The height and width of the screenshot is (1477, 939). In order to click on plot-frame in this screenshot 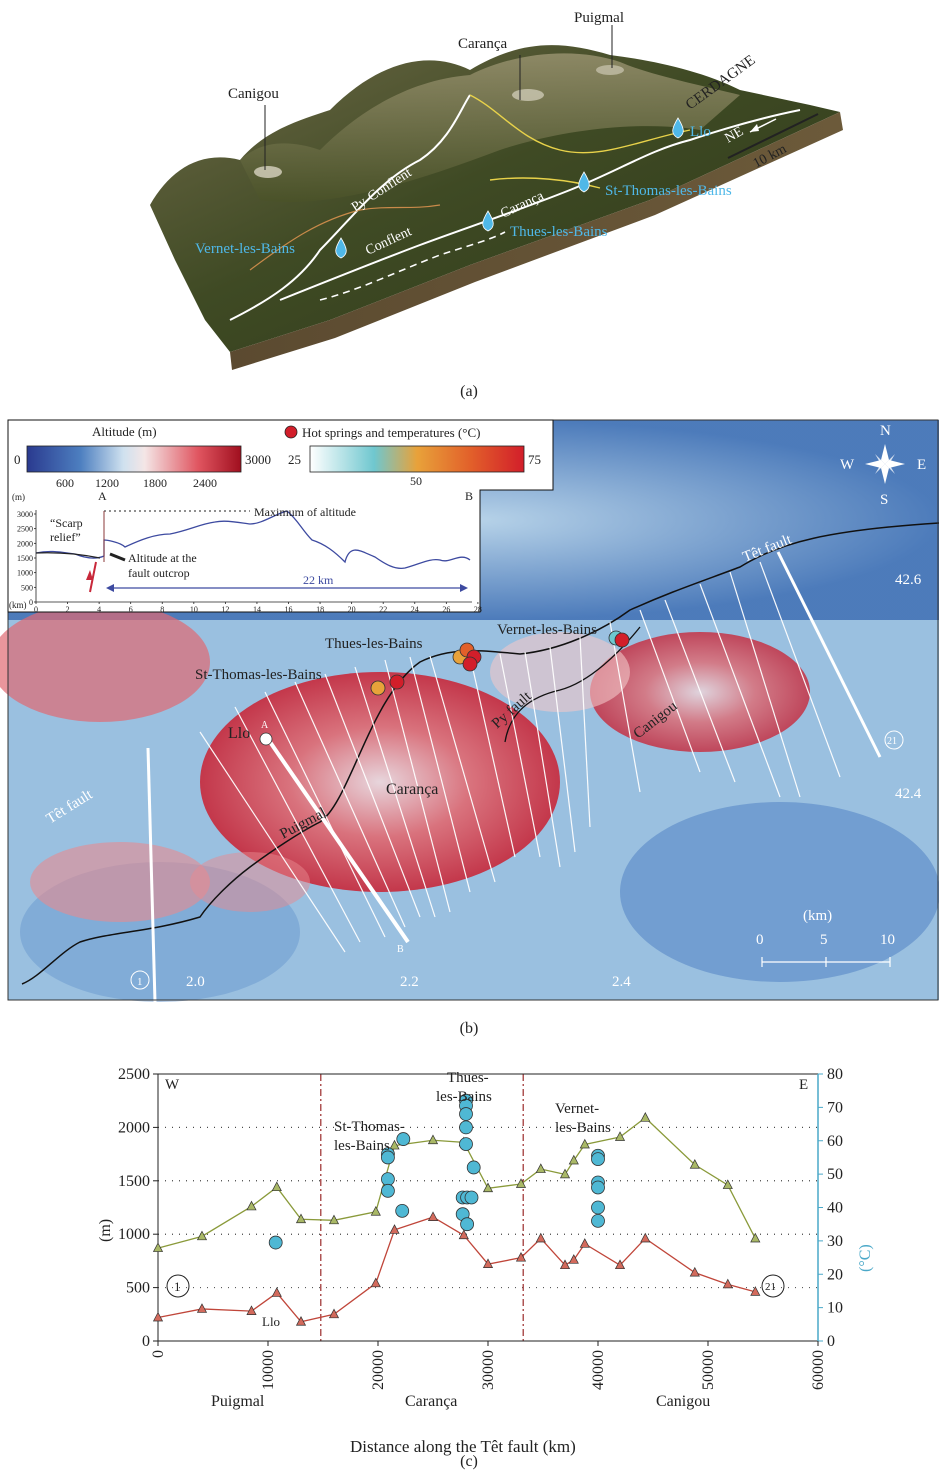, I will do `click(488, 1207)`.